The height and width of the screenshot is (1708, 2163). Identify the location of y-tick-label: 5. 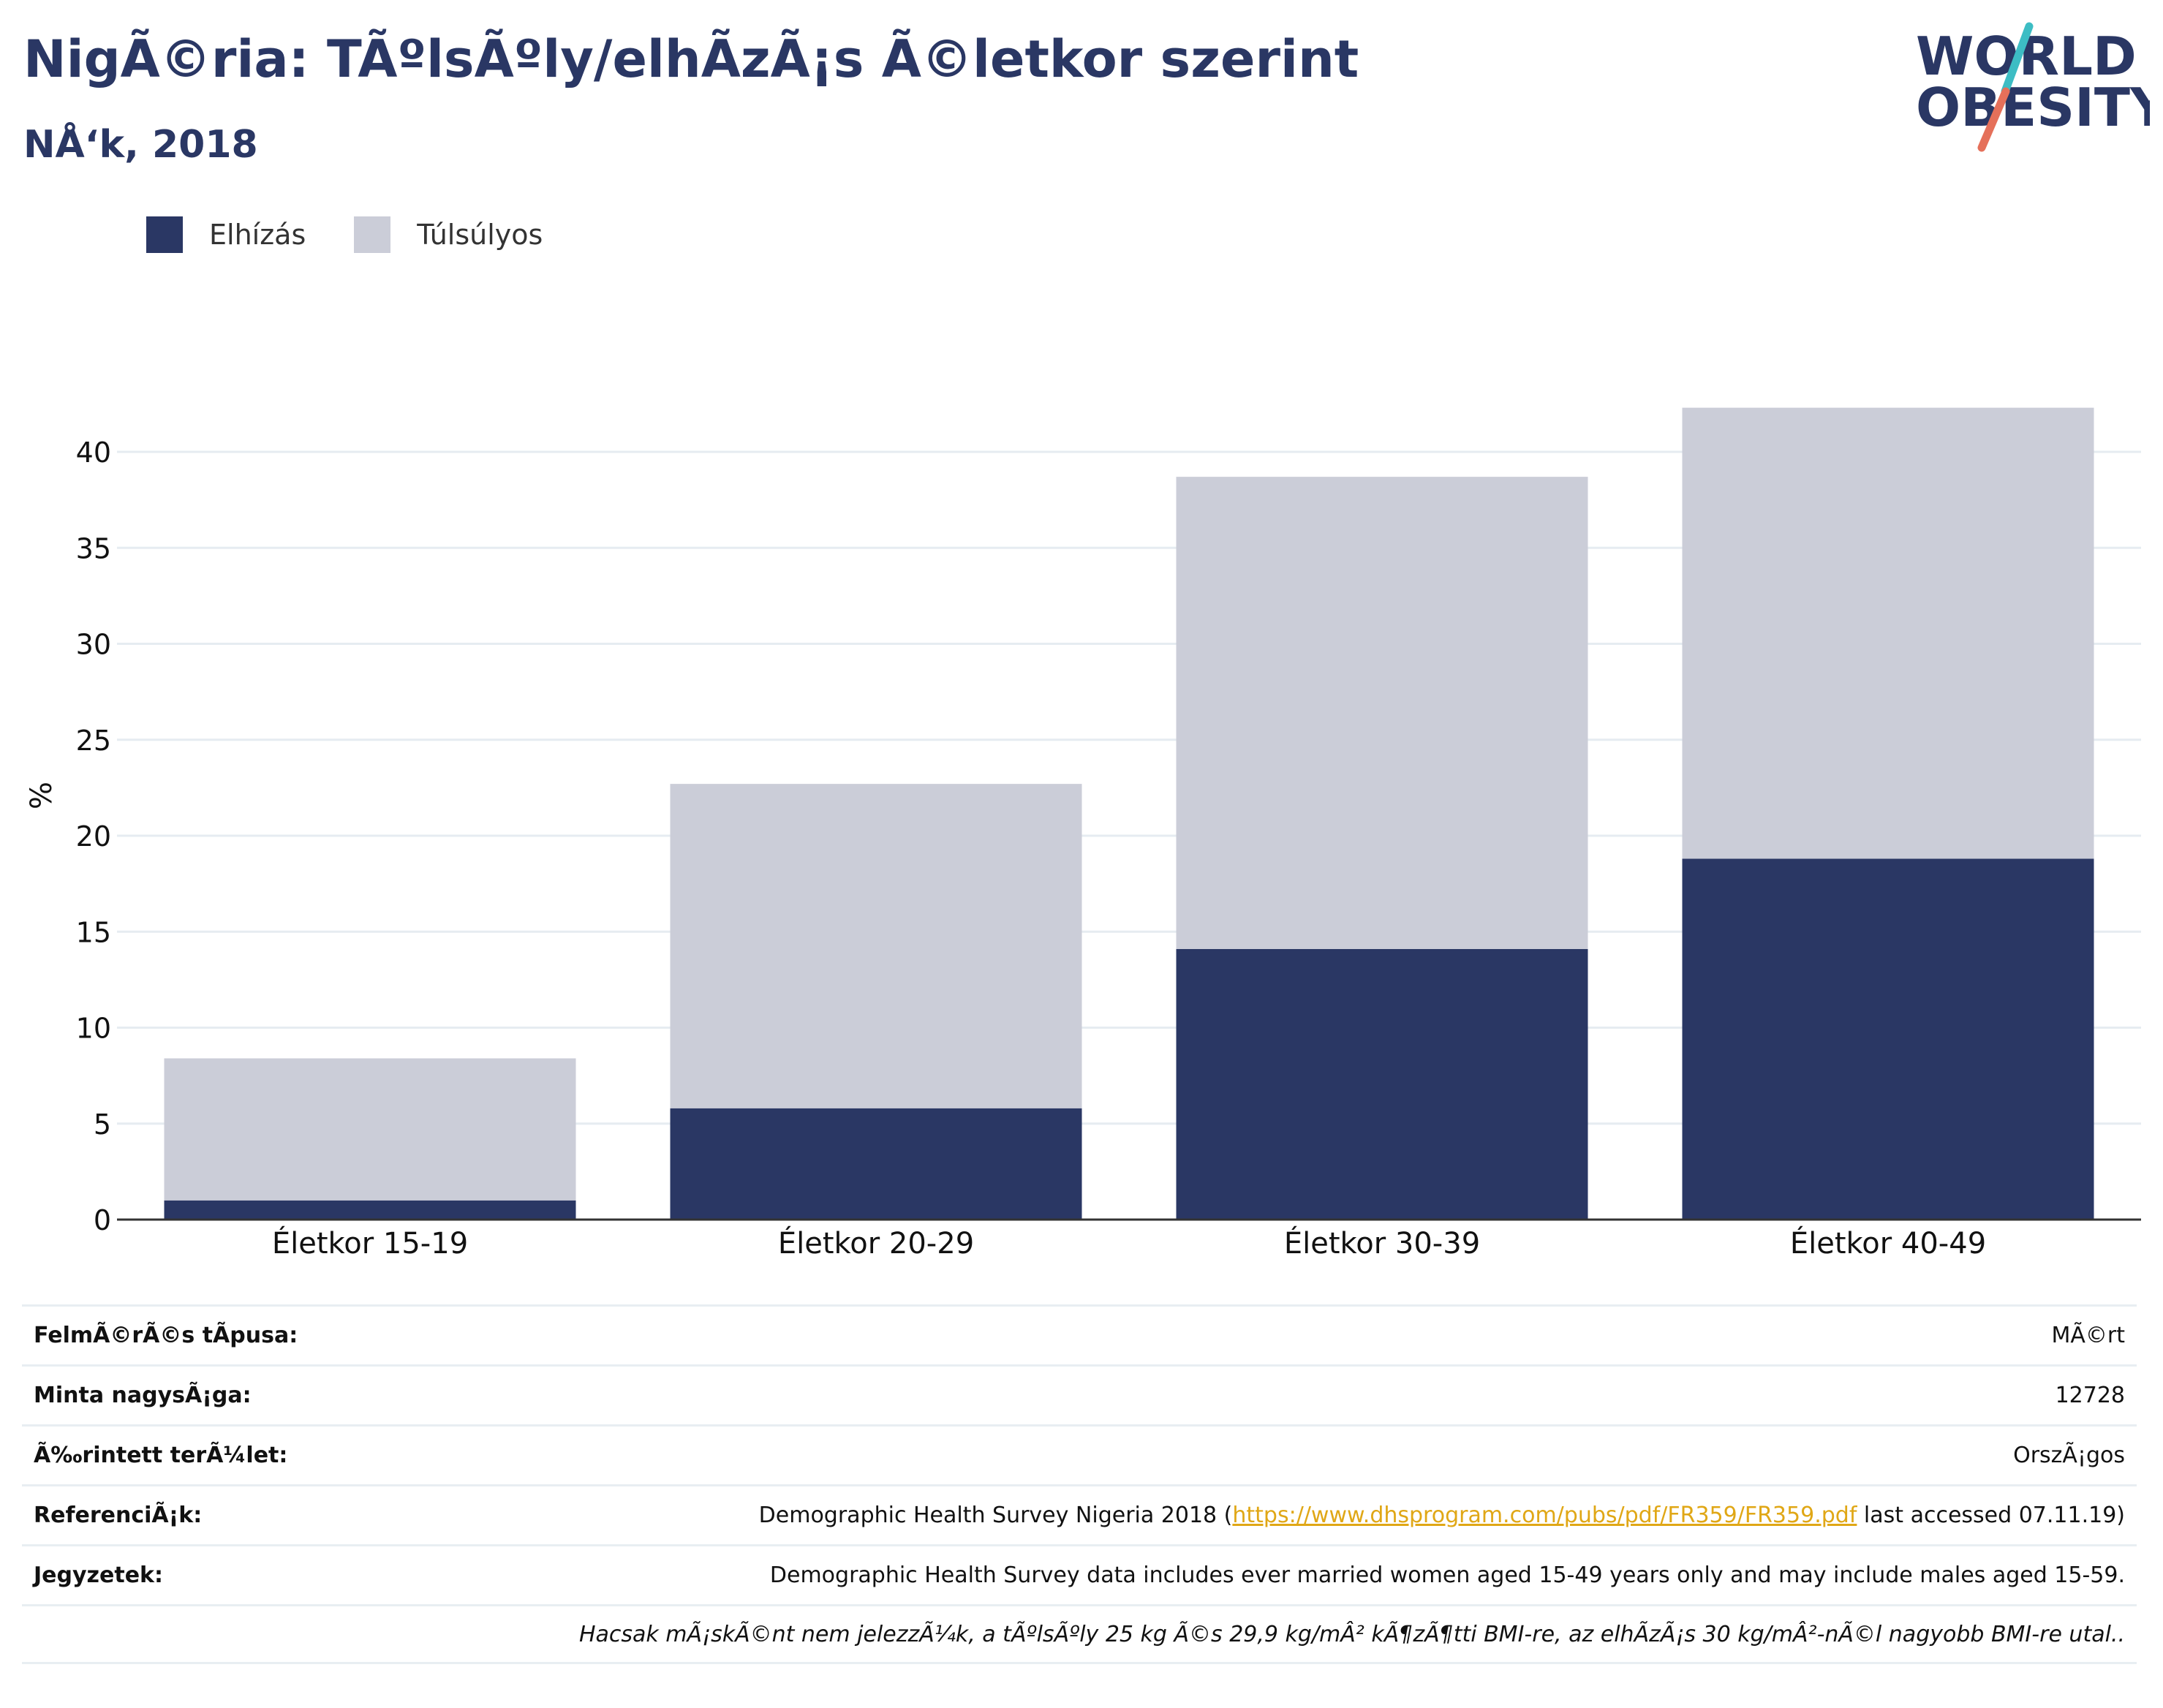
(103, 1124).